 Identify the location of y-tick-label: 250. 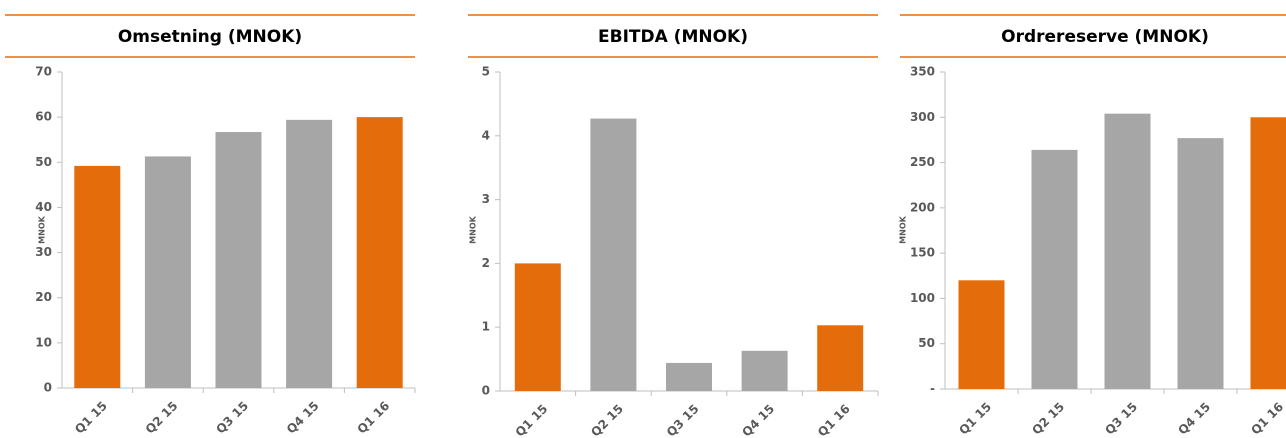
(922, 162).